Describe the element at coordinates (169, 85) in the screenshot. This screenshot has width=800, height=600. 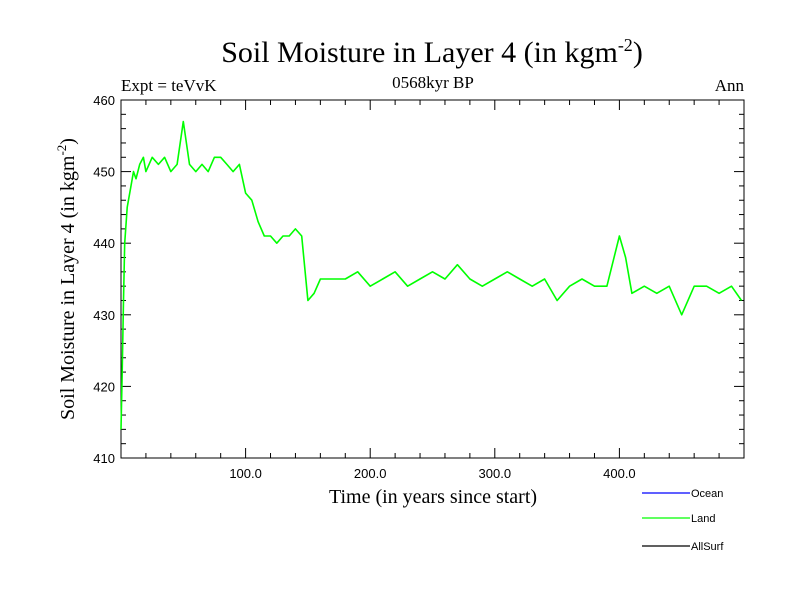
I see `subtitle-experiment: Expt = teVvK` at that location.